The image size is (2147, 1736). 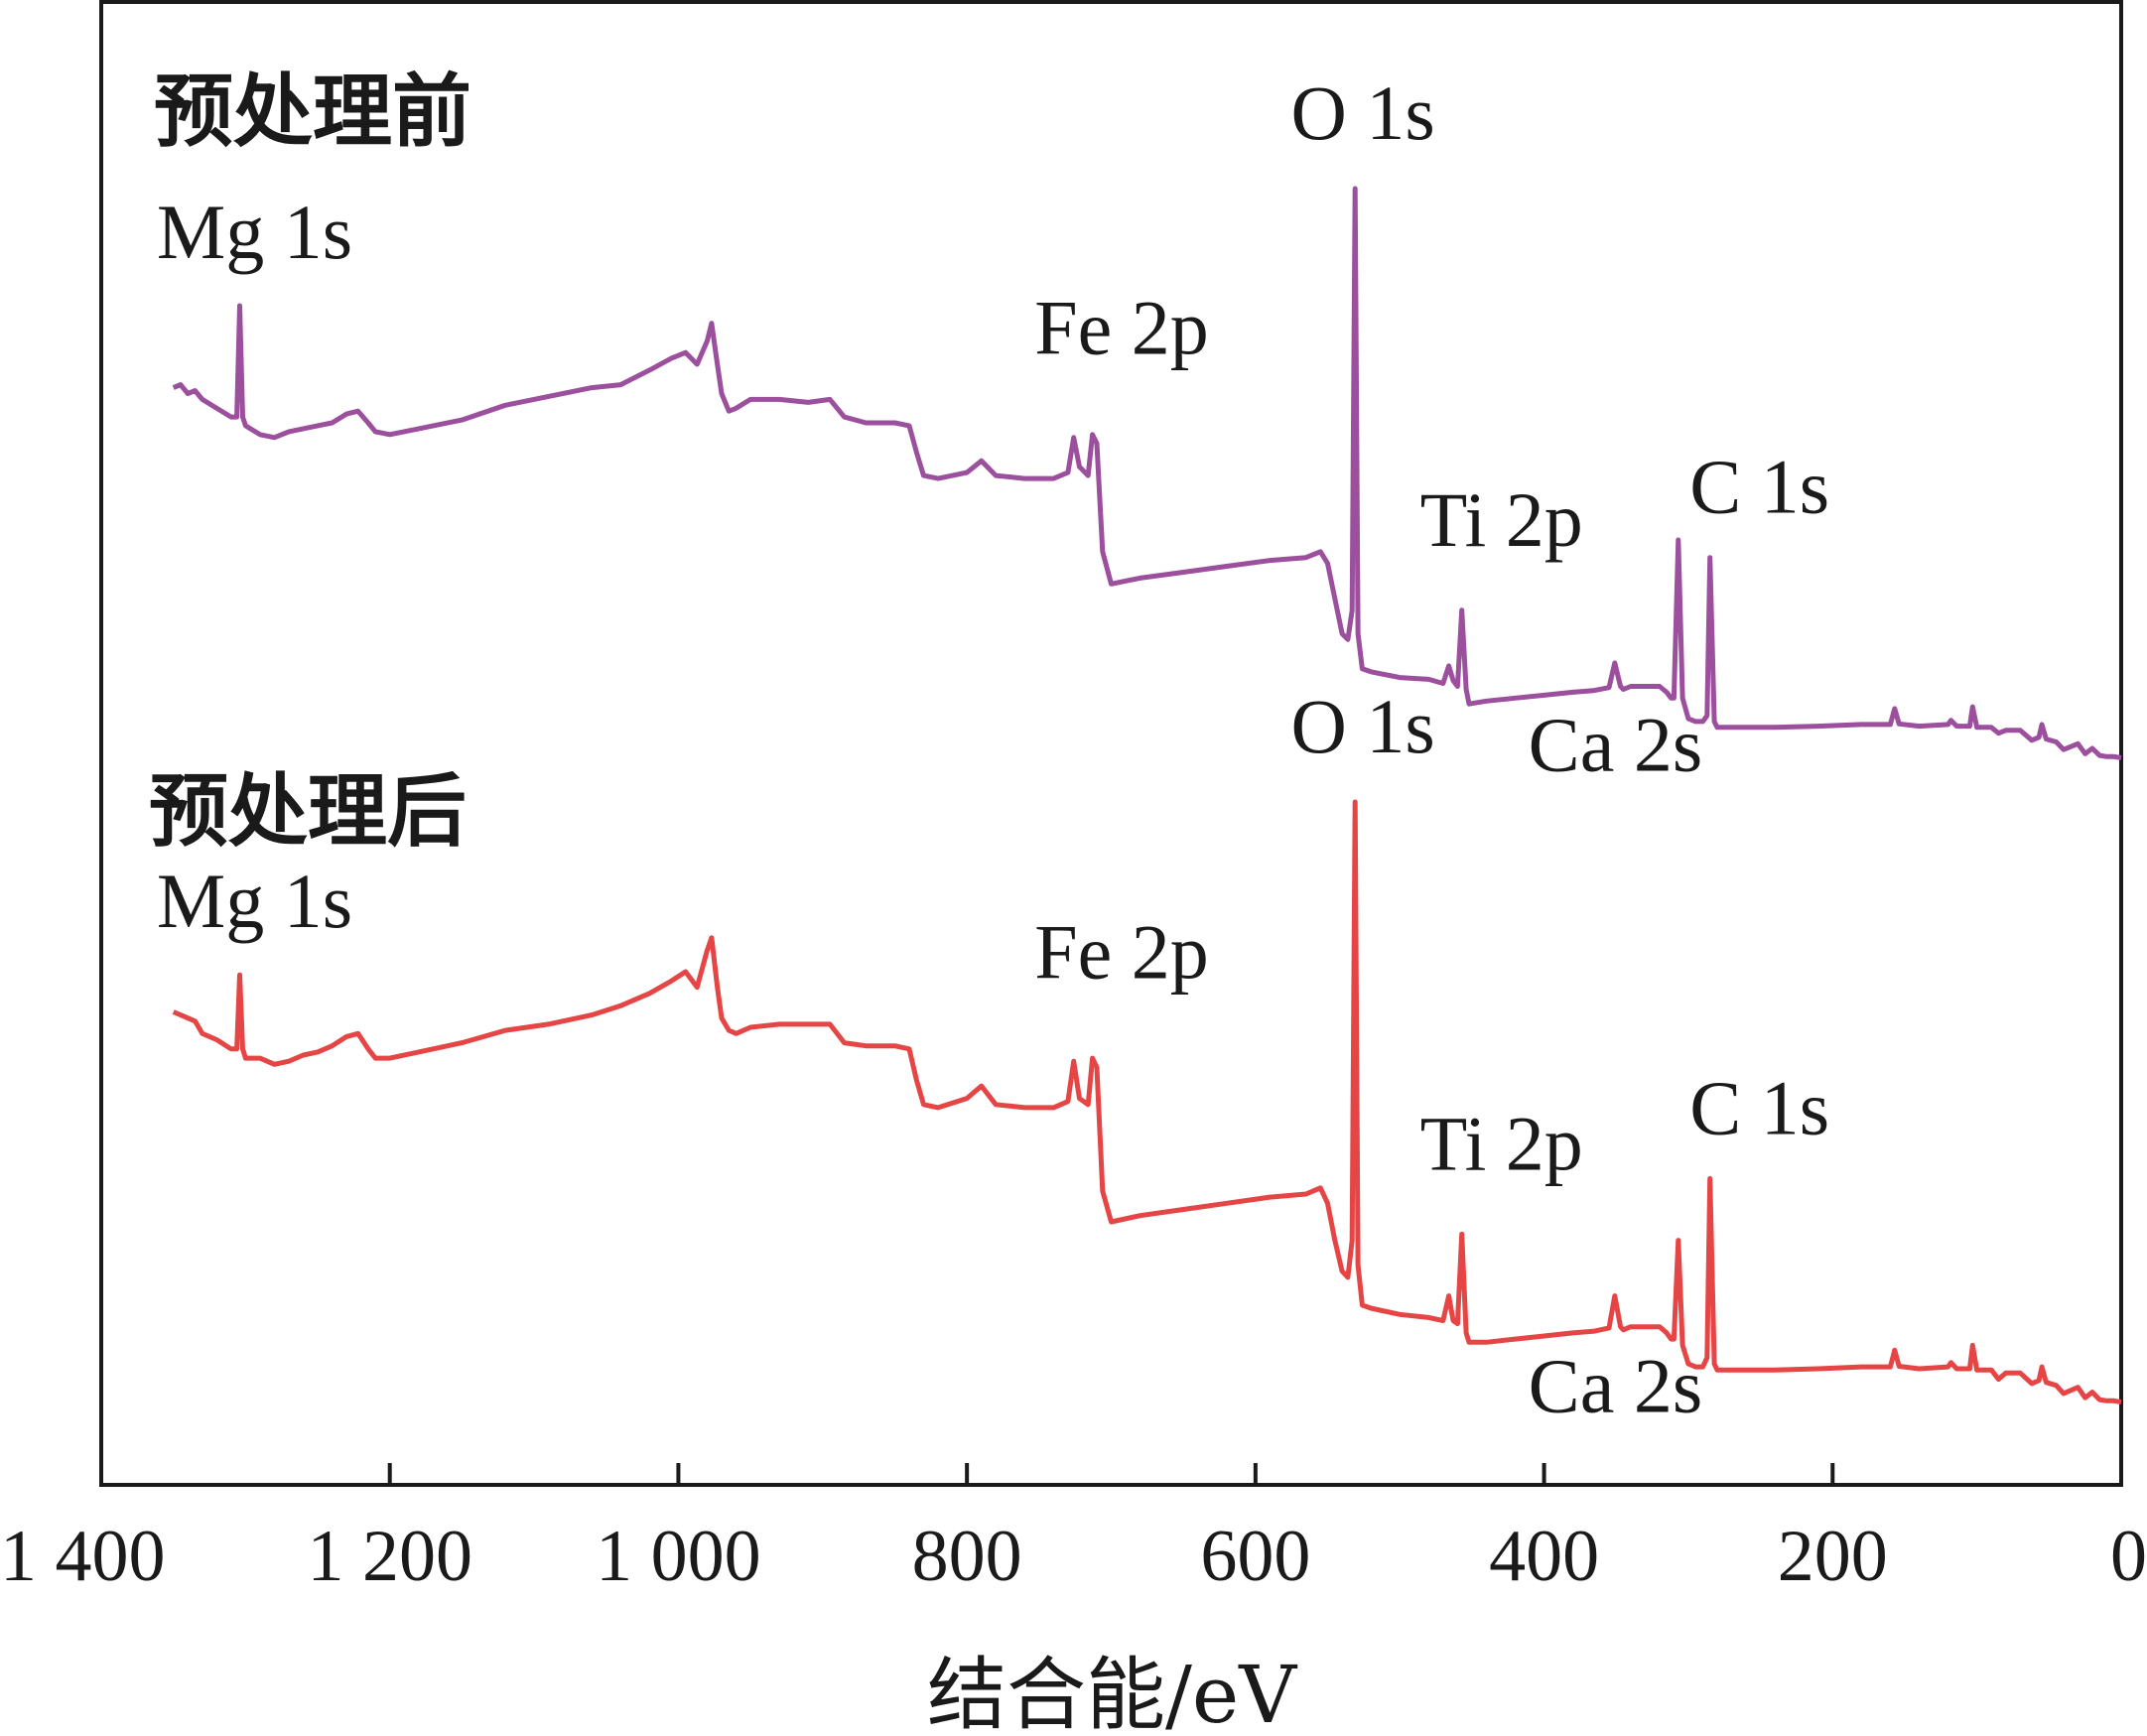 I want to click on series-title-after: 预处理后, so click(x=308, y=811).